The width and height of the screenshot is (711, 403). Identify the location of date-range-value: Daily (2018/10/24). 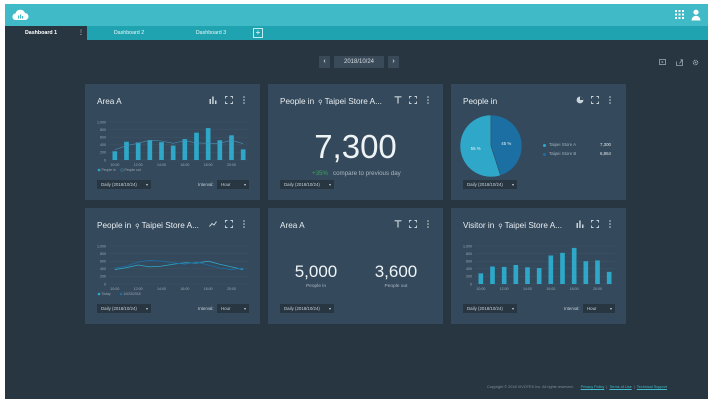
(485, 184).